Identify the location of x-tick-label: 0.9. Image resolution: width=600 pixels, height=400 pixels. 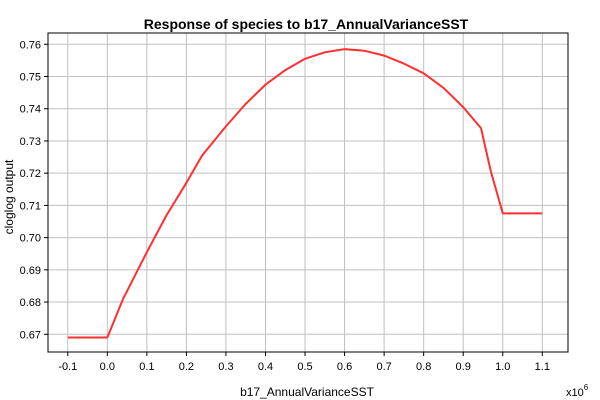
(463, 367).